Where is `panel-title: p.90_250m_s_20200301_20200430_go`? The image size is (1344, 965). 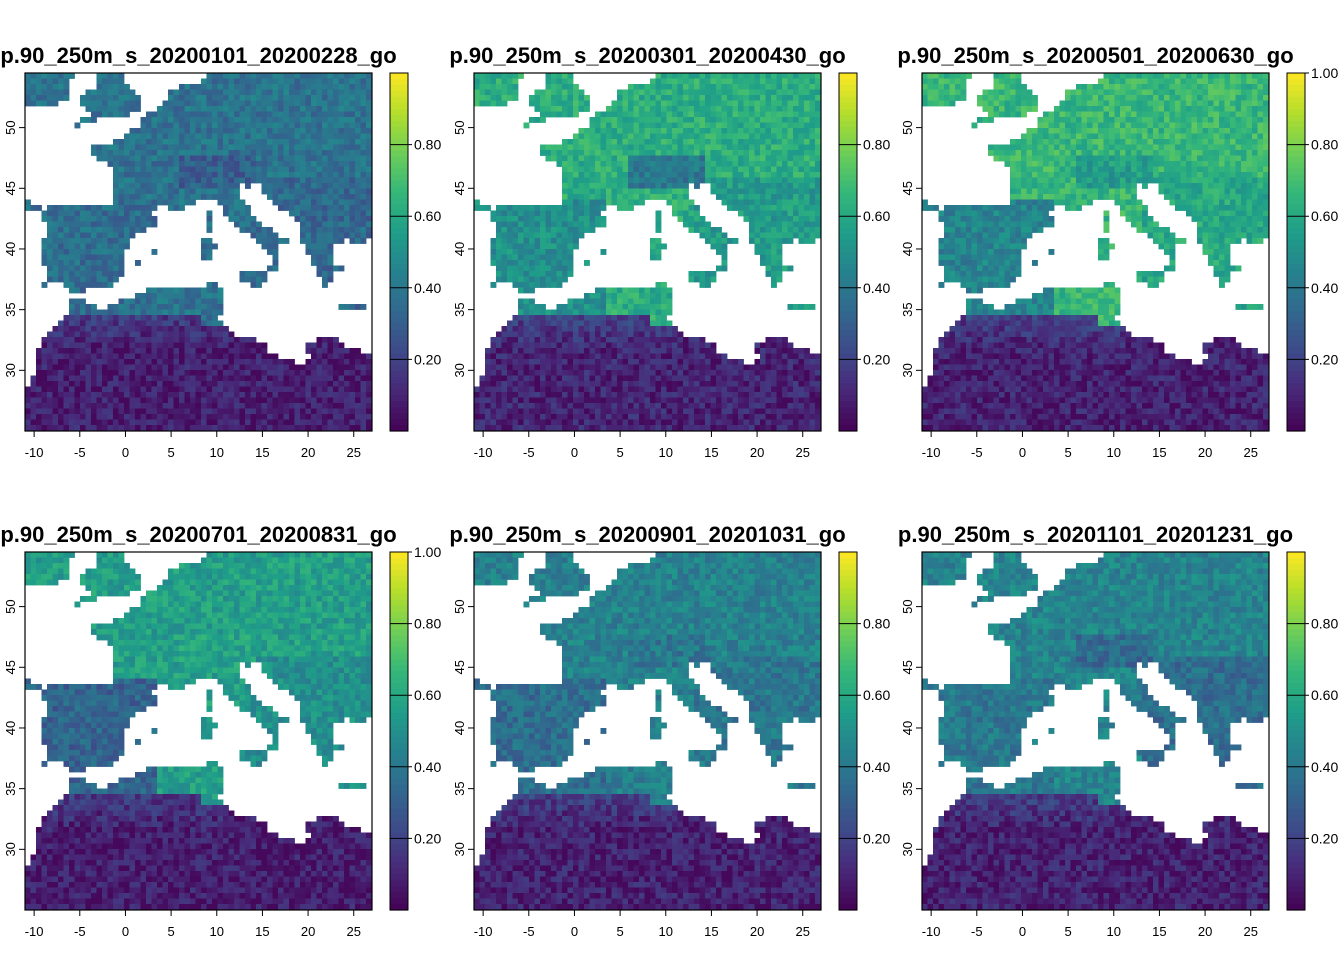 panel-title: p.90_250m_s_20200301_20200430_go is located at coordinates (647, 55).